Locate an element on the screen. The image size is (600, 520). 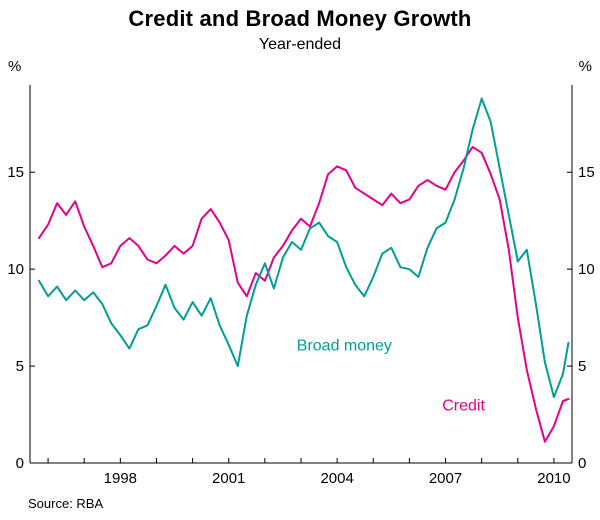
y-tick-label-right: 5 is located at coordinates (582, 366).